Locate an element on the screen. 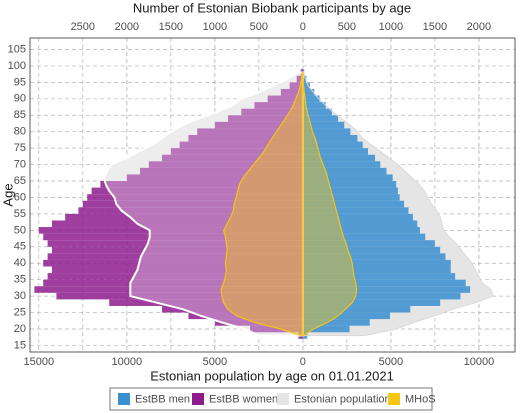 Image resolution: width=520 pixels, height=413 pixels. legend-label: EstBB women is located at coordinates (243, 399).